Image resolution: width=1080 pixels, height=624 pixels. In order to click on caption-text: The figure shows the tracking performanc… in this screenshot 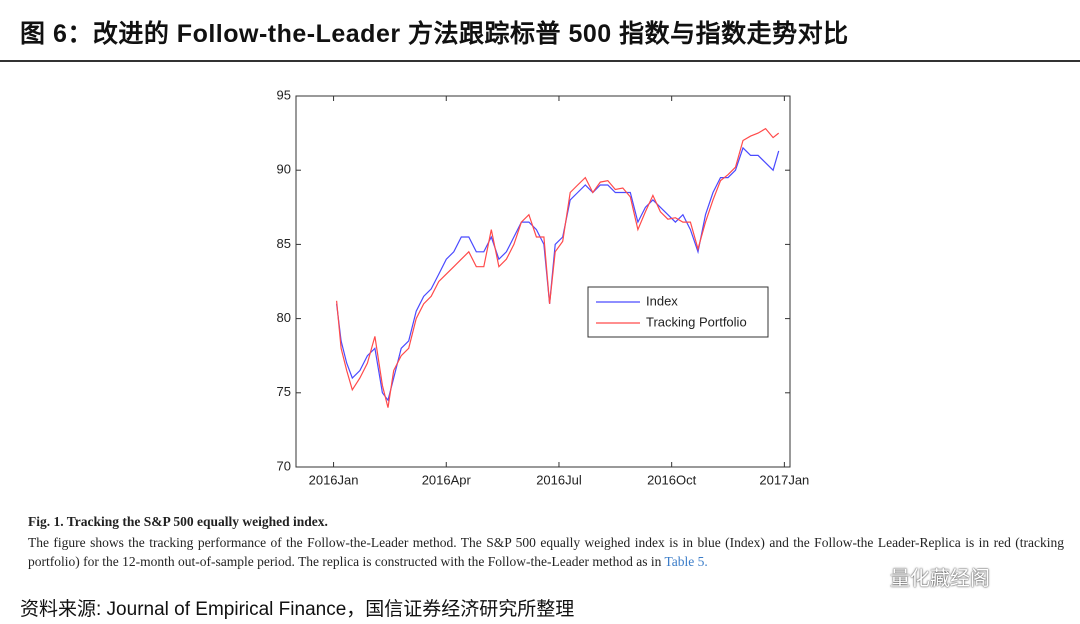, I will do `click(546, 552)`.